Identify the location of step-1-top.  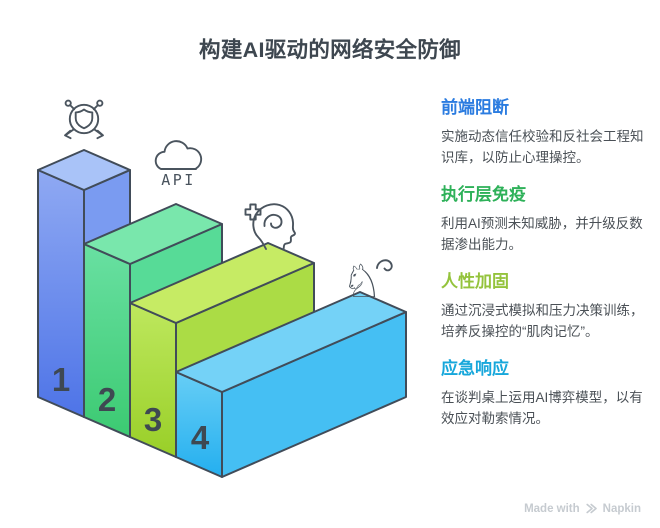
(84, 170).